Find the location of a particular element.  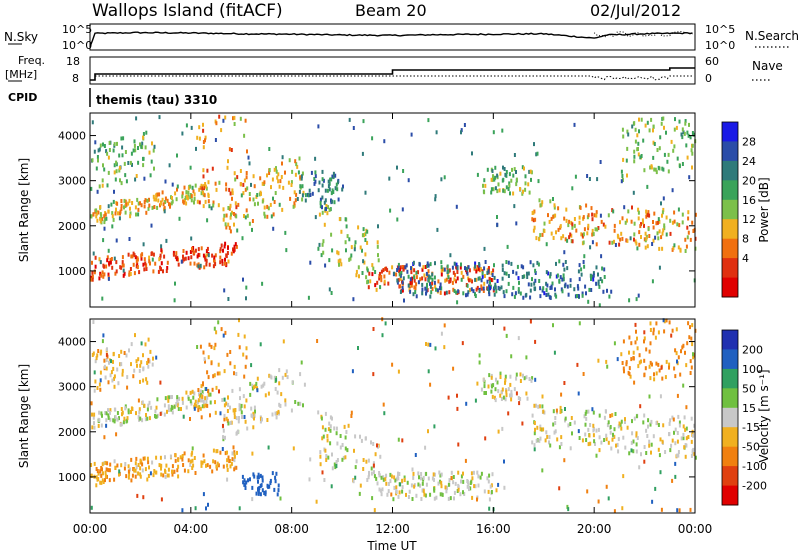

x-tick-label: 00:00 is located at coordinates (90, 529).